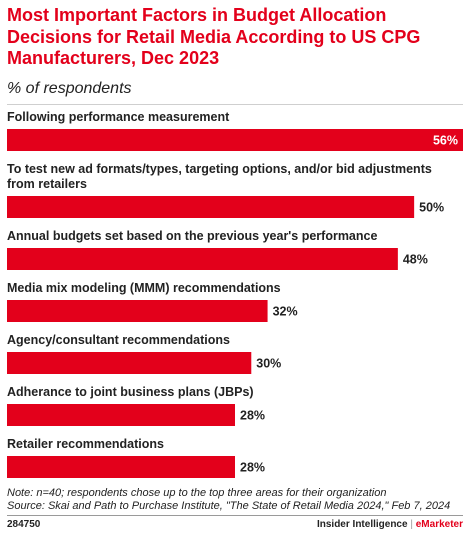 The height and width of the screenshot is (536, 470). Describe the element at coordinates (47, 184) in the screenshot. I see `category-label: from retailers` at that location.